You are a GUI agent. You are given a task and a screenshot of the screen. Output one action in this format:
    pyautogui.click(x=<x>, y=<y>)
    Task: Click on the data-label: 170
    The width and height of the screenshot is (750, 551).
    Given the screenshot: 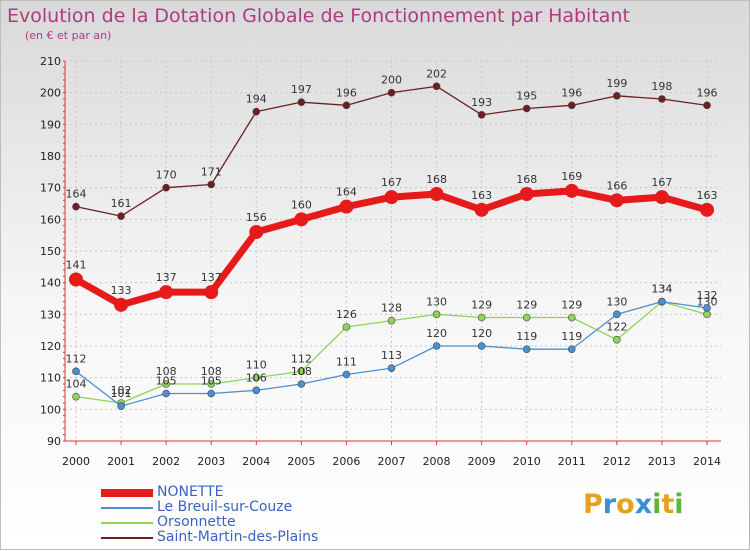 What is the action you would take?
    pyautogui.click(x=166, y=175)
    